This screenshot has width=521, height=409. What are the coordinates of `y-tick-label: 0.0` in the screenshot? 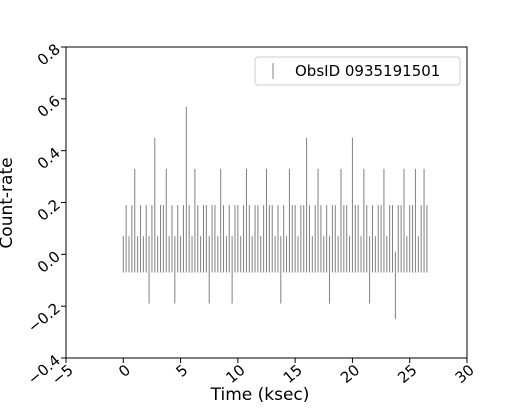 It's located at (49, 261).